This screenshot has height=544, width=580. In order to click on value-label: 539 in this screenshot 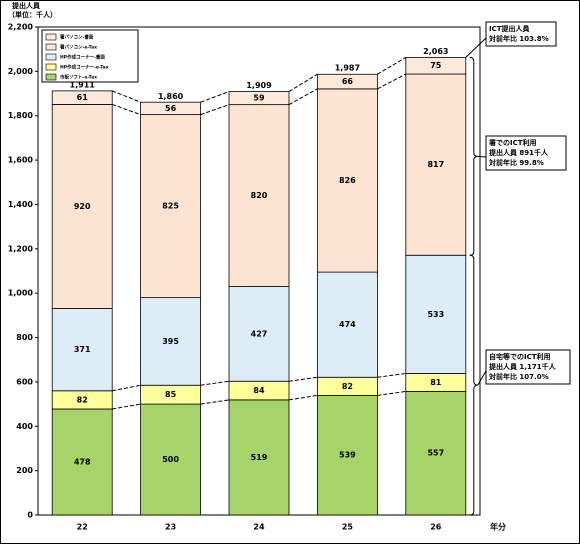, I will do `click(347, 455)`.